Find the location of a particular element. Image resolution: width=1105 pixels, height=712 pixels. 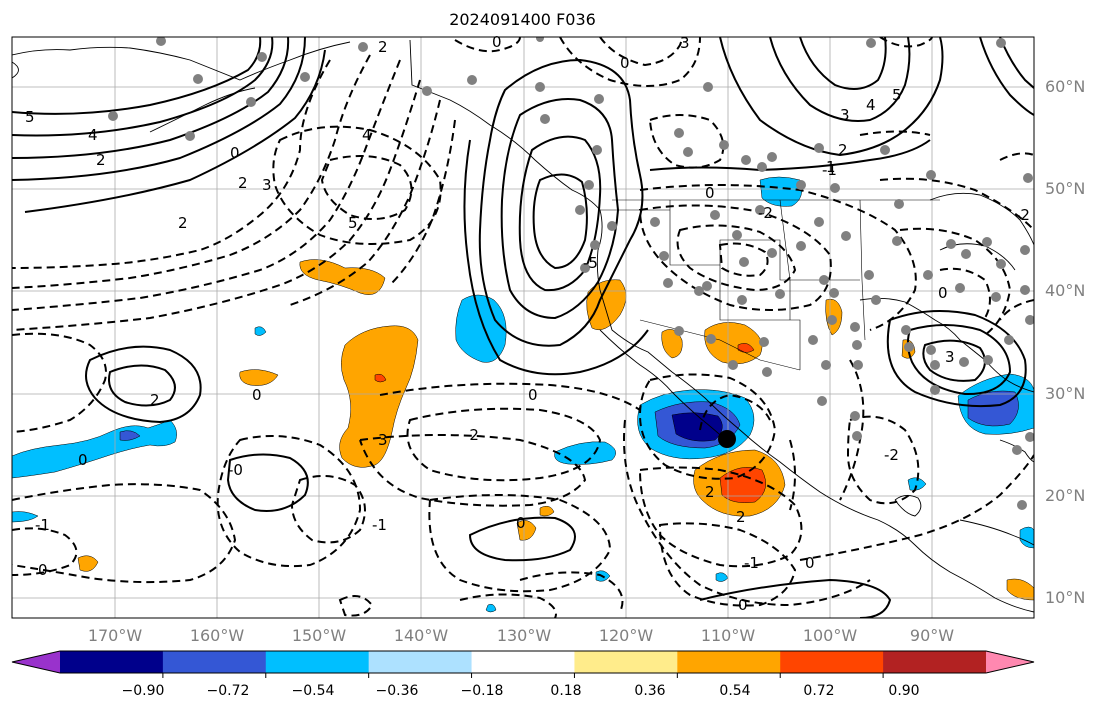

contour-label: -5 is located at coordinates (590, 263).